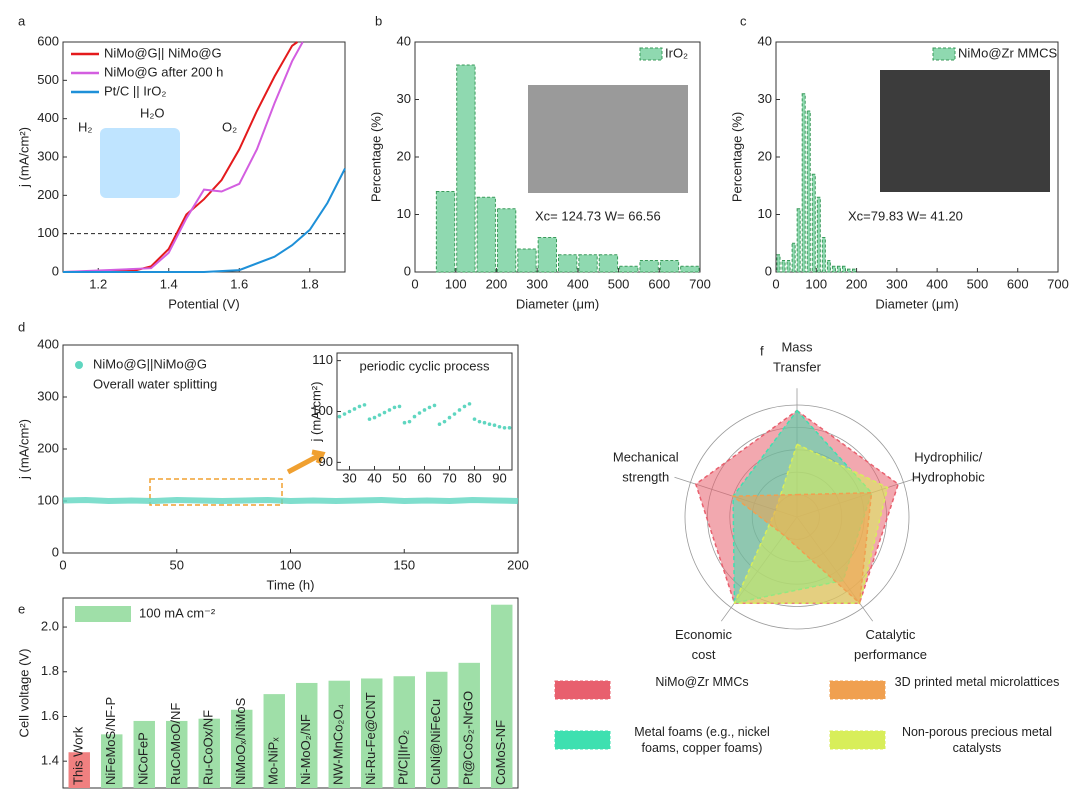 The width and height of the screenshot is (1080, 805). Describe the element at coordinates (500, 752) in the screenshot. I see `bar-label: CoMoS-NF` at that location.